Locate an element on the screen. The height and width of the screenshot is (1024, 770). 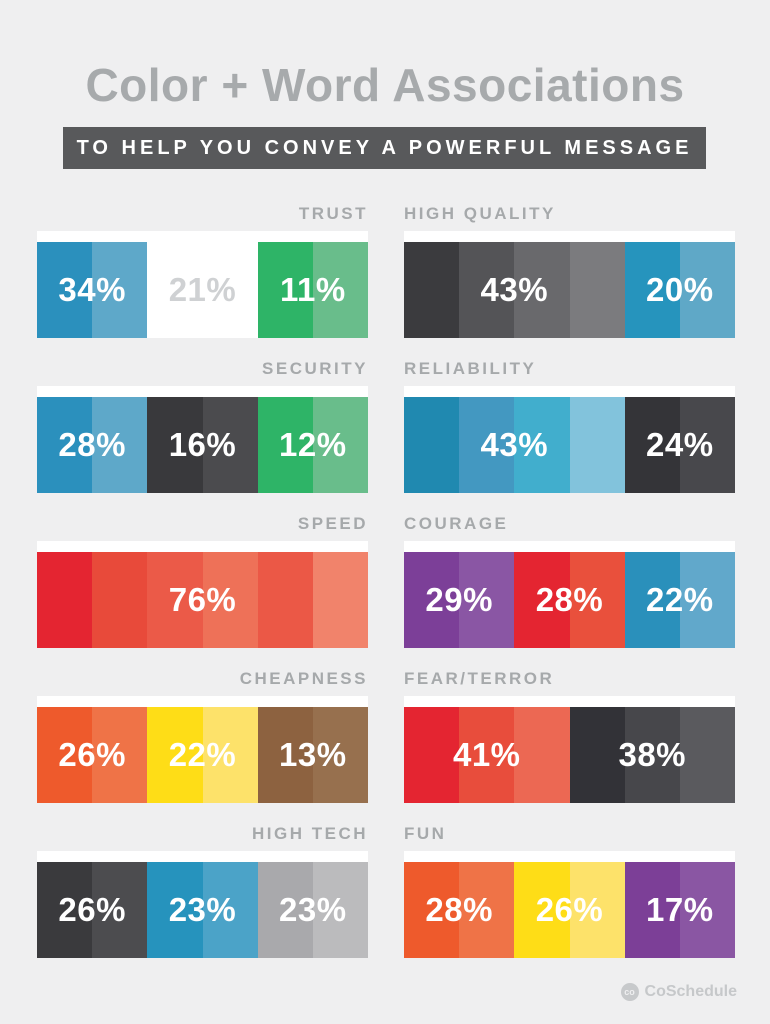
color-bar: 28% 16% 12% is located at coordinates (202, 439).